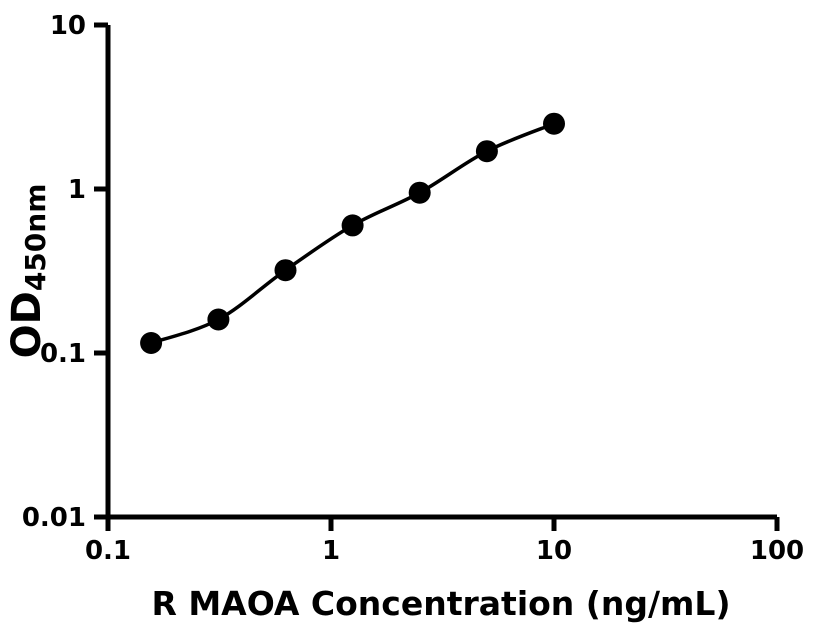  I want to click on y-tick-label: 0.01, so click(54, 518).